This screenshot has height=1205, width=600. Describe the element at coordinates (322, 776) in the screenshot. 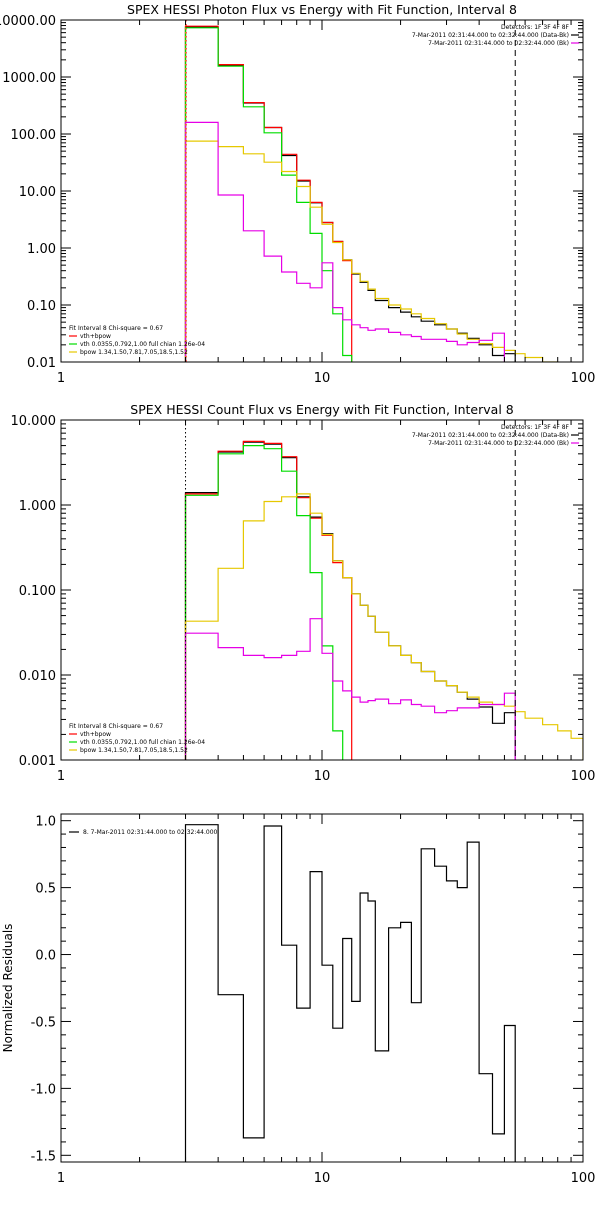

I see `panel-1-xtick-label: 10` at that location.